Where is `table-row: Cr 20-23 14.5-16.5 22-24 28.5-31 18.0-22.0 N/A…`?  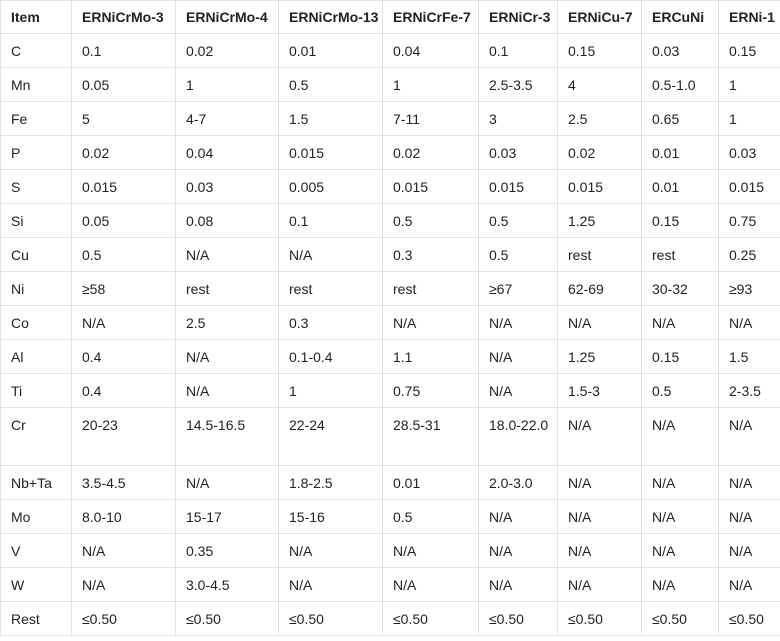
table-row: Cr 20-23 14.5-16.5 22-24 28.5-31 18.0-22.0 N/A… is located at coordinates (390, 436).